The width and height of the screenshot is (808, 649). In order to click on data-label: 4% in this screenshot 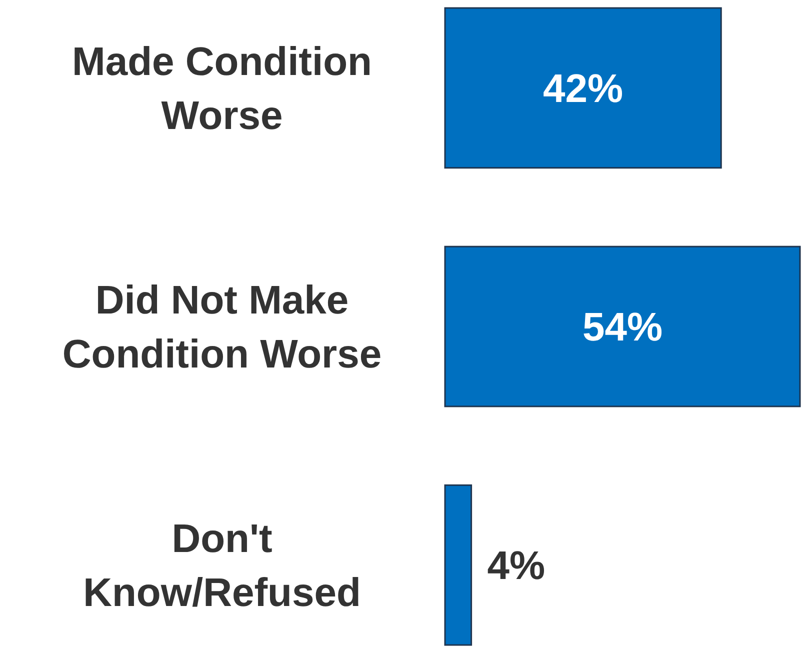, I will do `click(516, 566)`.